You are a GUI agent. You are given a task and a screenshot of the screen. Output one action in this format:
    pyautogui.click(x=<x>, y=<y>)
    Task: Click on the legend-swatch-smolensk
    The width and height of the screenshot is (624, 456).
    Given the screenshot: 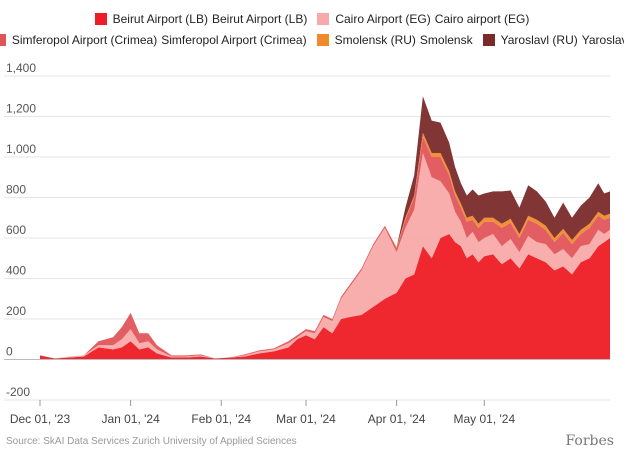 What is the action you would take?
    pyautogui.click(x=322, y=39)
    